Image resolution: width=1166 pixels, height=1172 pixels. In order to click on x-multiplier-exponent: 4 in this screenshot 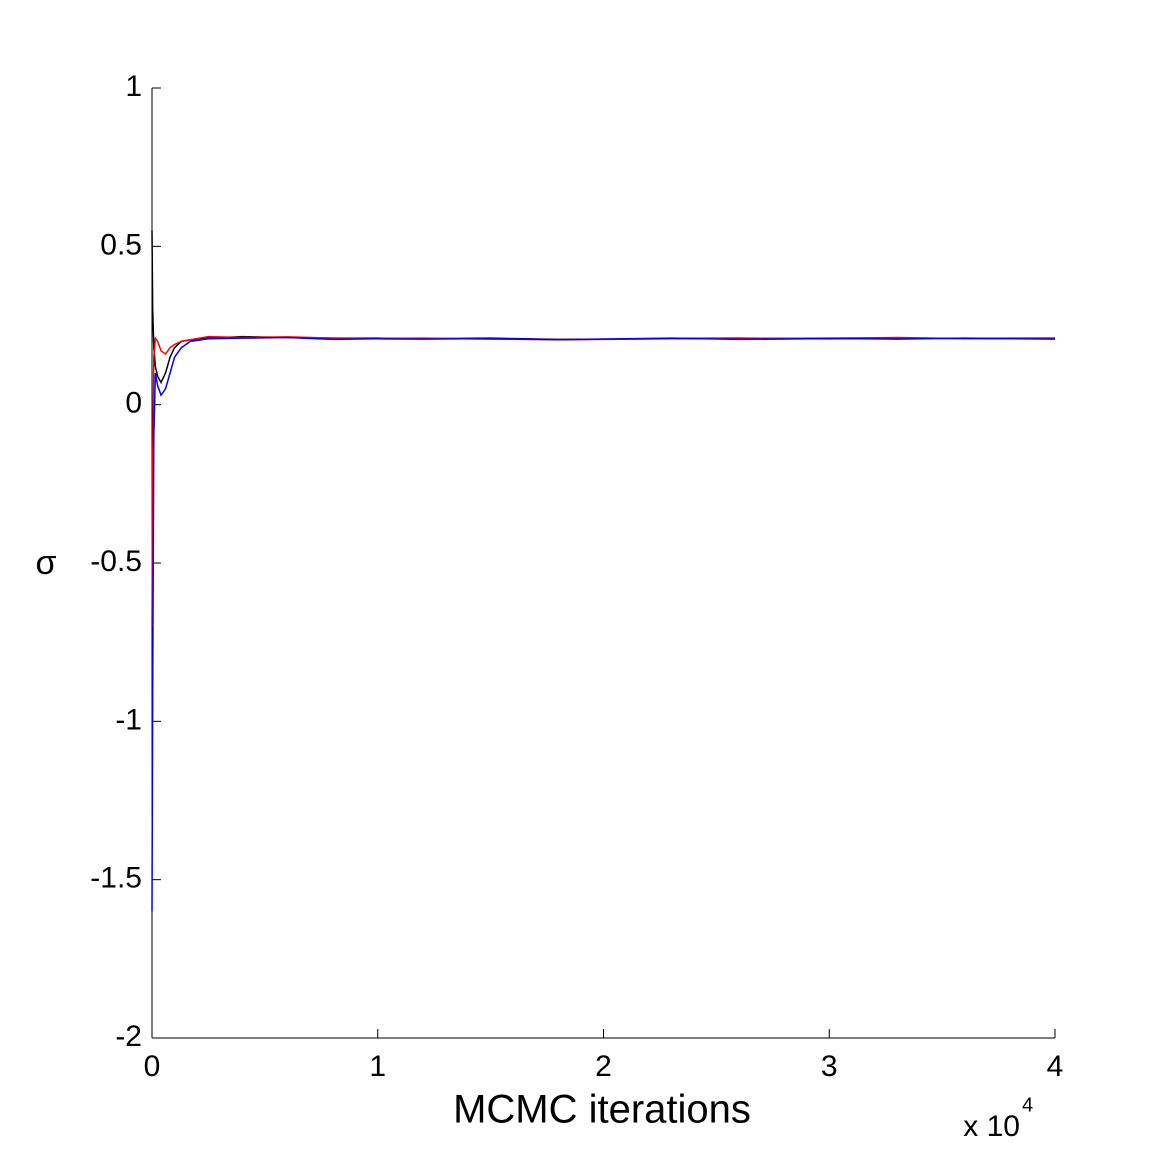, I will do `click(1027, 1105)`.